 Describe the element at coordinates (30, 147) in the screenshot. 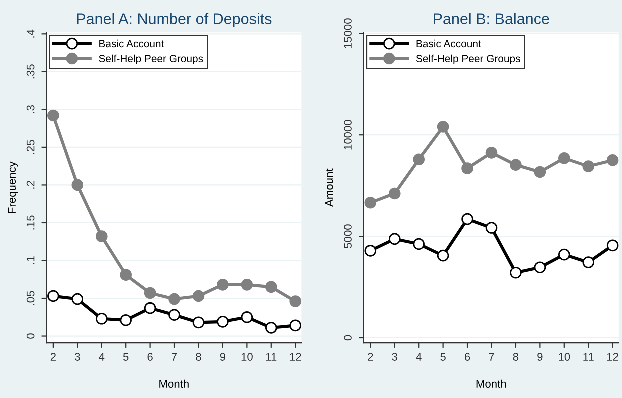

I see `y-tick-label: .25` at that location.